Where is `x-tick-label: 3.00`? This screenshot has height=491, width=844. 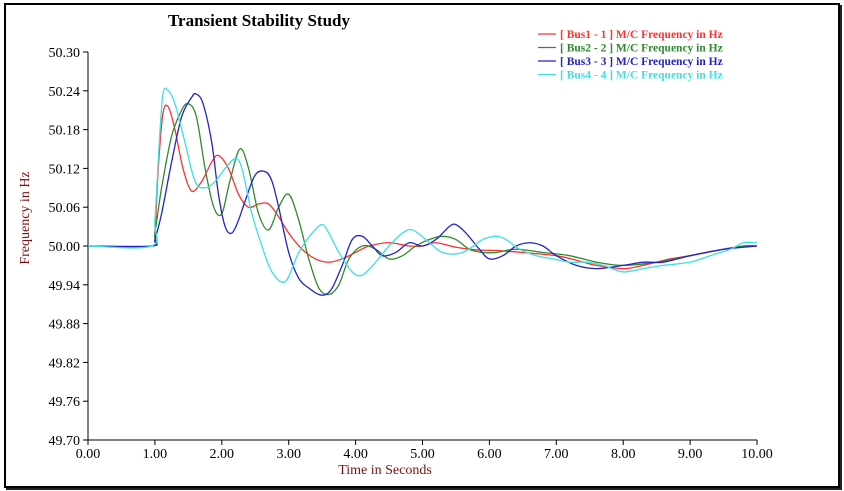 x-tick-label: 3.00 is located at coordinates (288, 454).